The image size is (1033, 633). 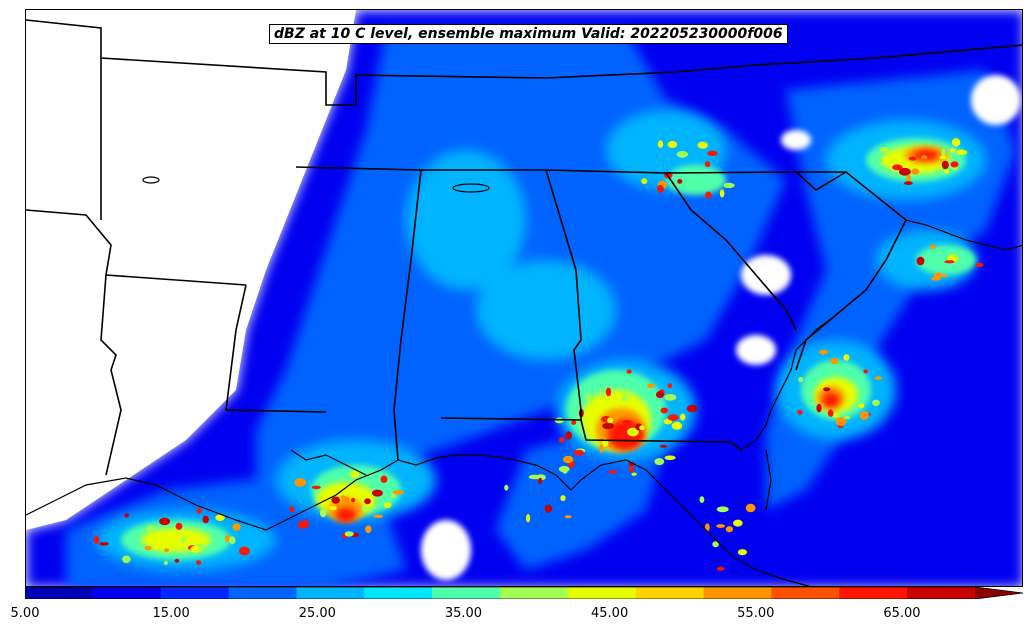 I want to click on lakes, so click(x=316, y=184).